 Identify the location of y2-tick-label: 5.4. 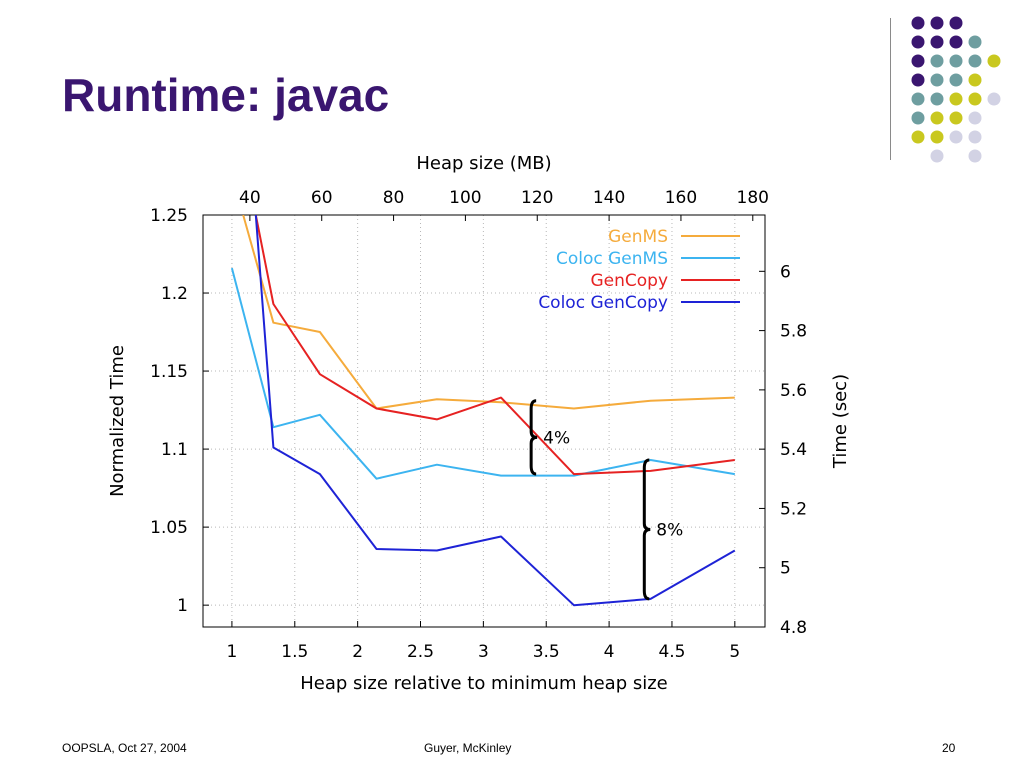
(793, 450).